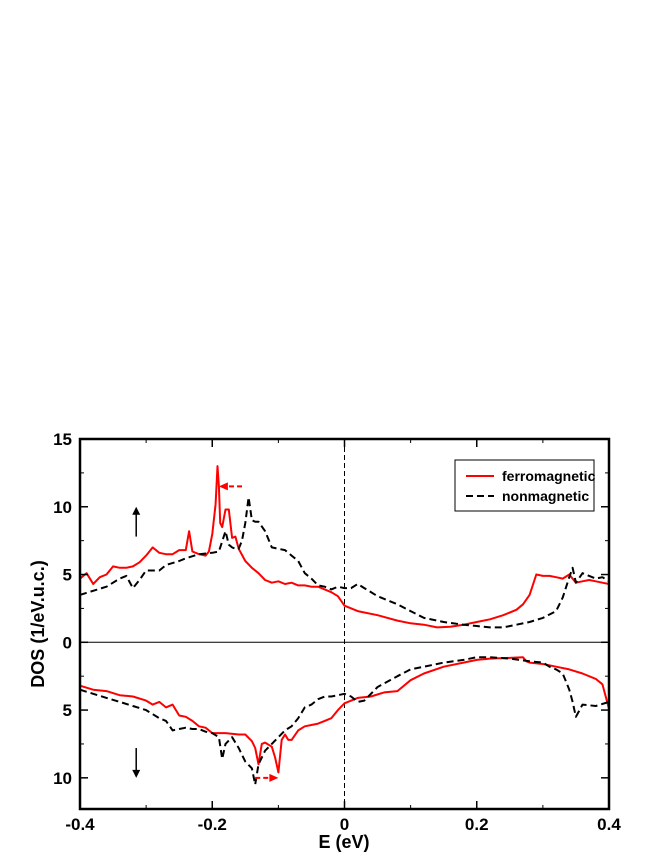 The image size is (664, 860). I want to click on x-tick-label: -0.4, so click(80, 824).